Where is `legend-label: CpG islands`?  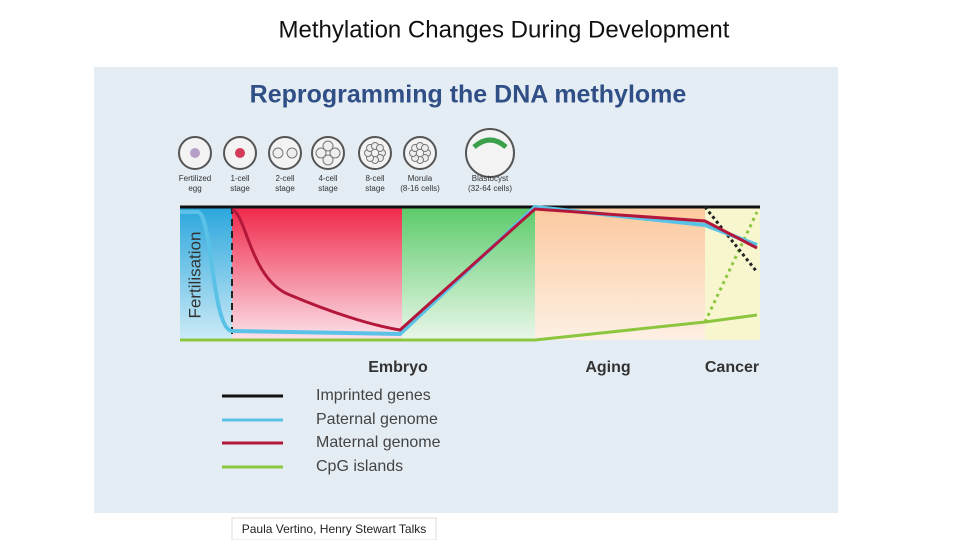
legend-label: CpG islands is located at coordinates (359, 466).